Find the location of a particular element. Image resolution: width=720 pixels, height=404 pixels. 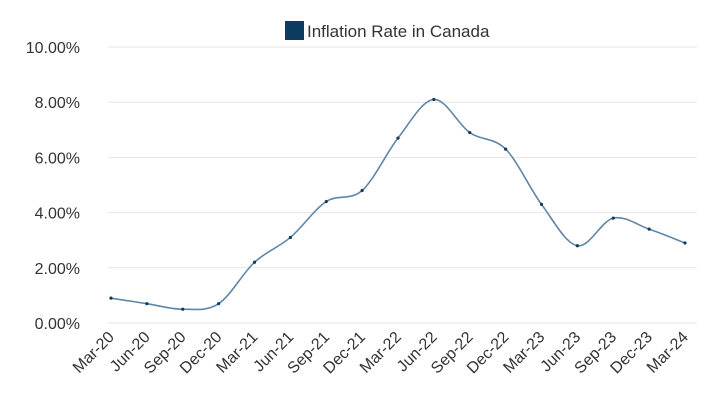

x-tick-label: Mar-23 is located at coordinates (524, 353).